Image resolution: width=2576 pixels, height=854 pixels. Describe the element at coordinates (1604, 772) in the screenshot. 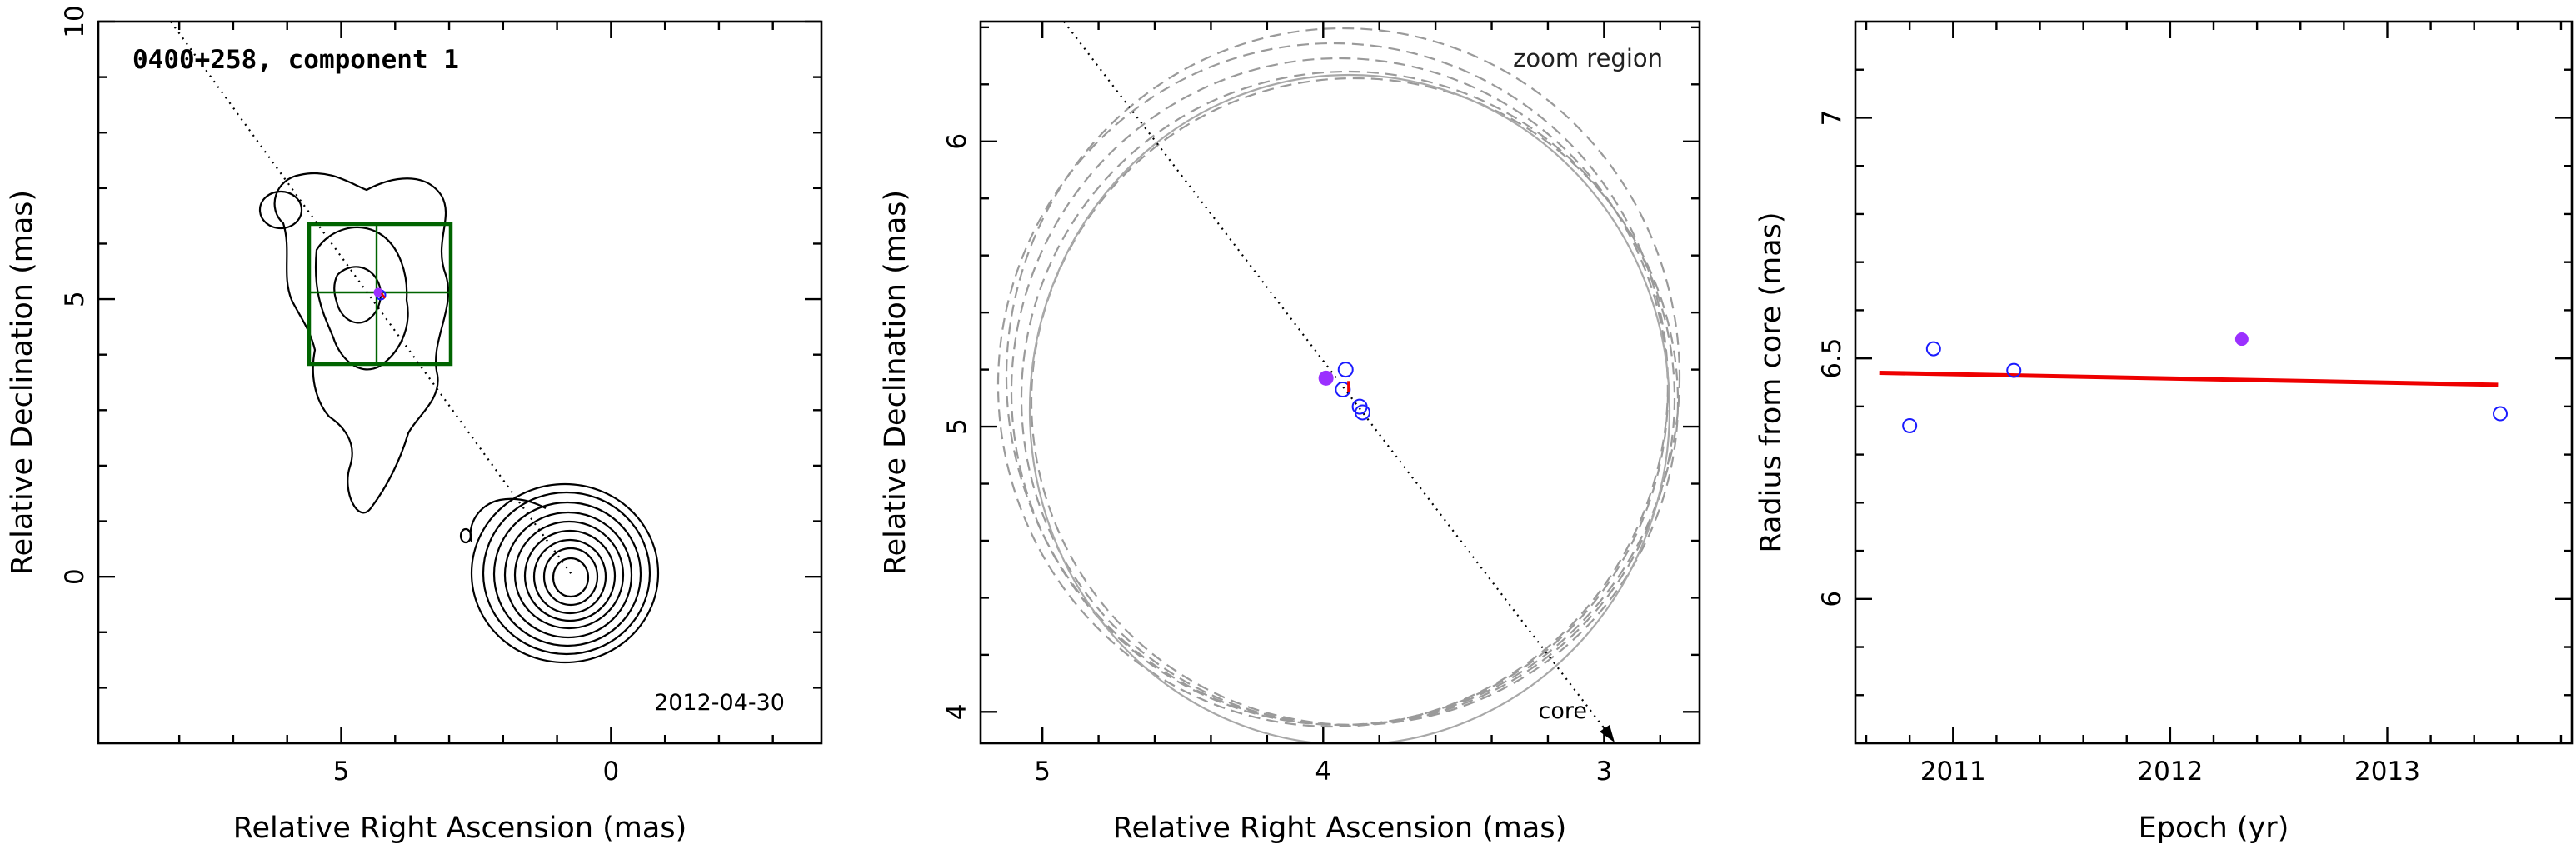

I see `x-tick-label: 3` at that location.